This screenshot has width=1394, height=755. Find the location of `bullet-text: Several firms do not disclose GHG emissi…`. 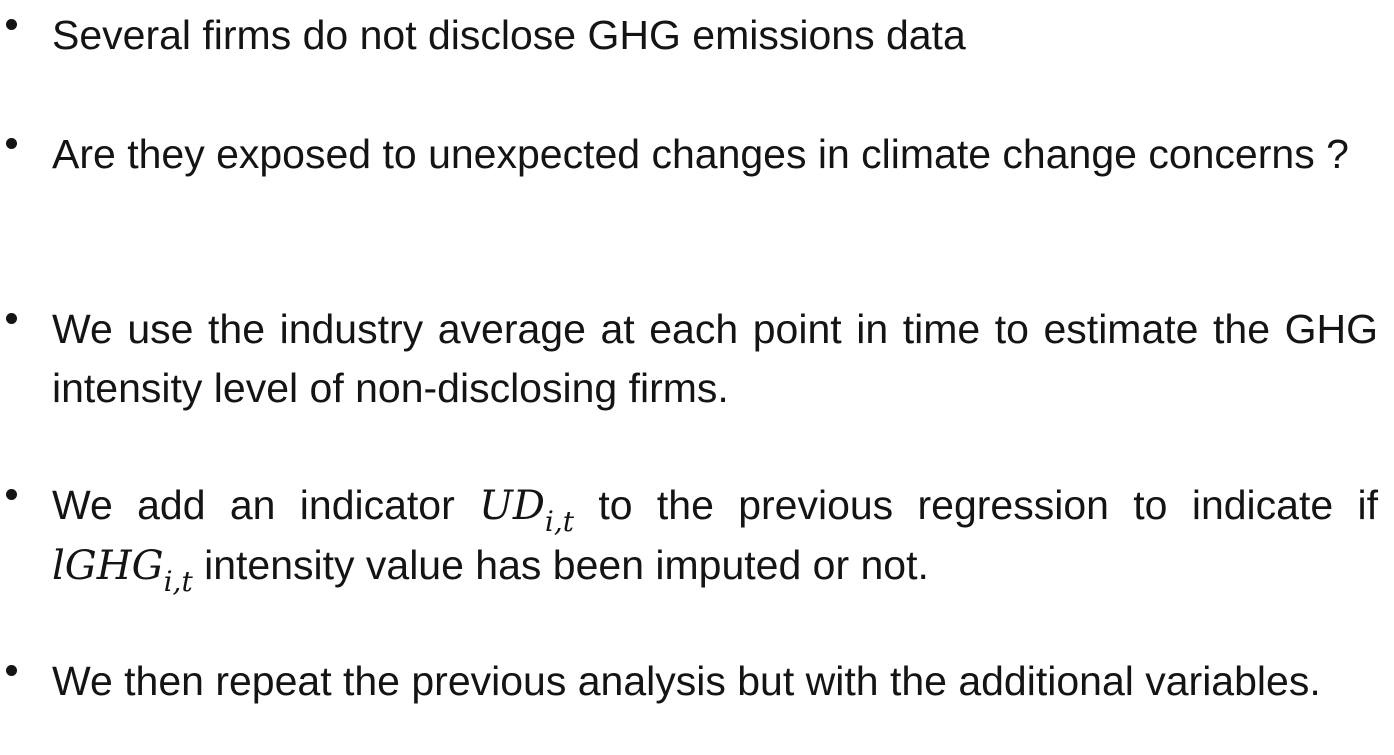

bullet-text: Several firms do not disclose GHG emissi… is located at coordinates (509, 35).